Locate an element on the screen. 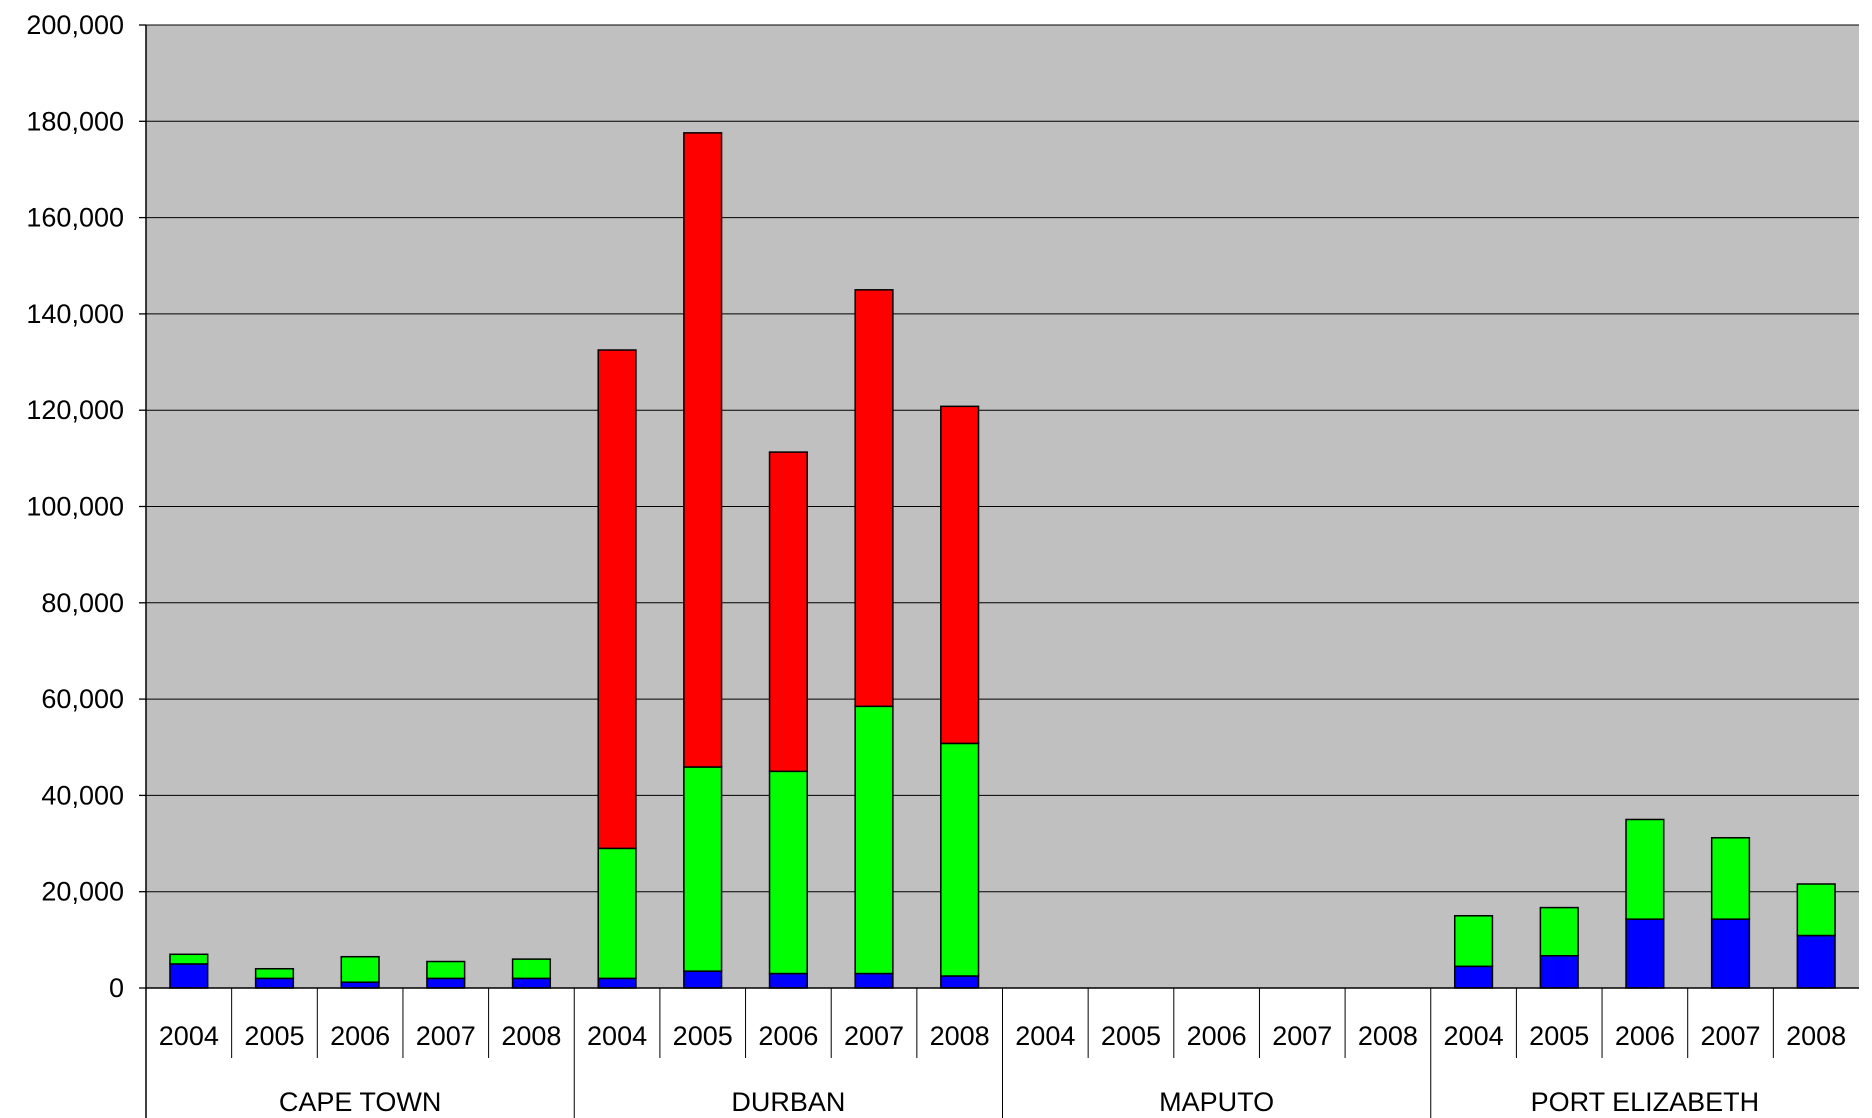  y-tick-label: 120,000 is located at coordinates (75, 410).